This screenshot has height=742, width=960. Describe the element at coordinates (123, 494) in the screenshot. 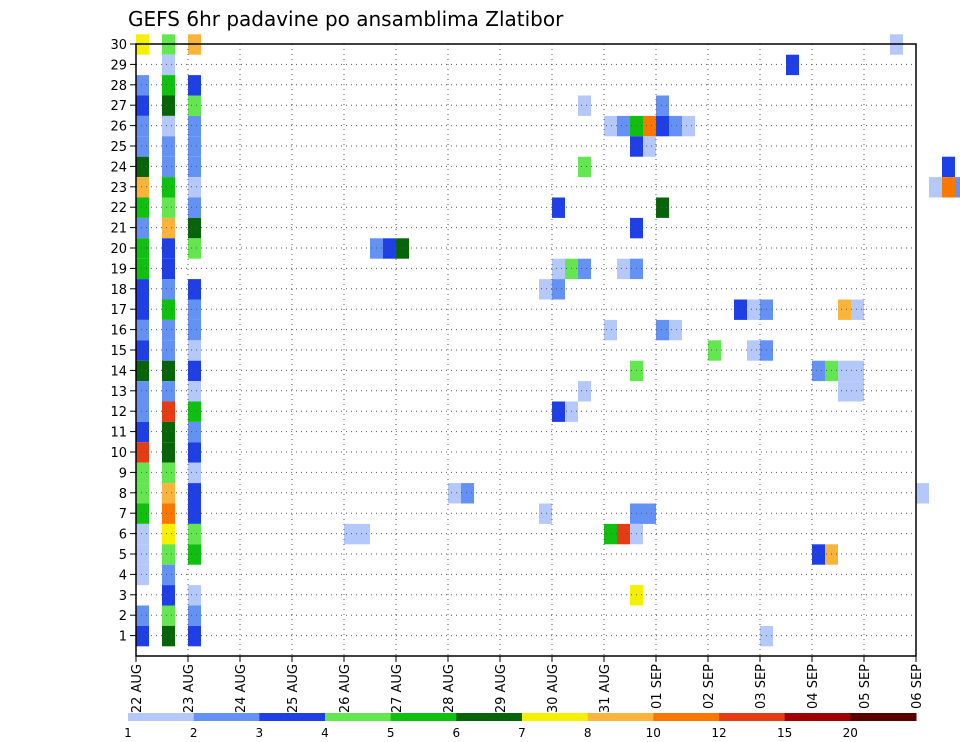

I see `y-tick-label: 8` at that location.